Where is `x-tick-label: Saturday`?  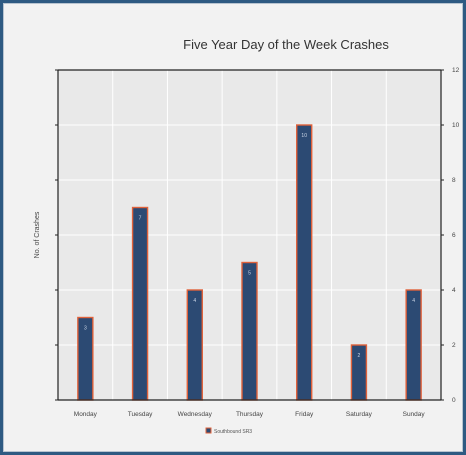
x-tick-label: Saturday is located at coordinates (359, 414).